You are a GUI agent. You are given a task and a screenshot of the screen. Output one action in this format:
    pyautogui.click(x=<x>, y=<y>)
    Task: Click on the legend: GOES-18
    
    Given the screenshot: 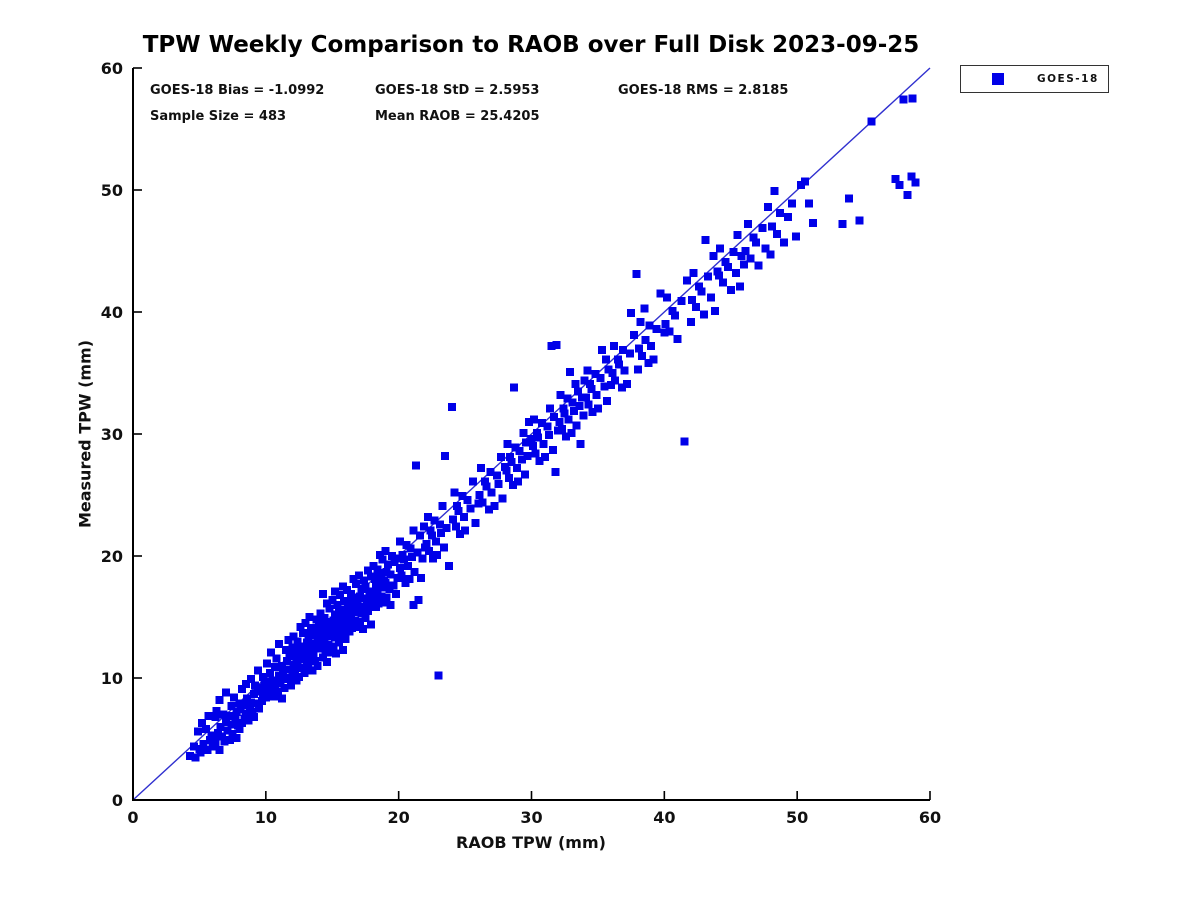 What is the action you would take?
    pyautogui.click(x=1034, y=79)
    